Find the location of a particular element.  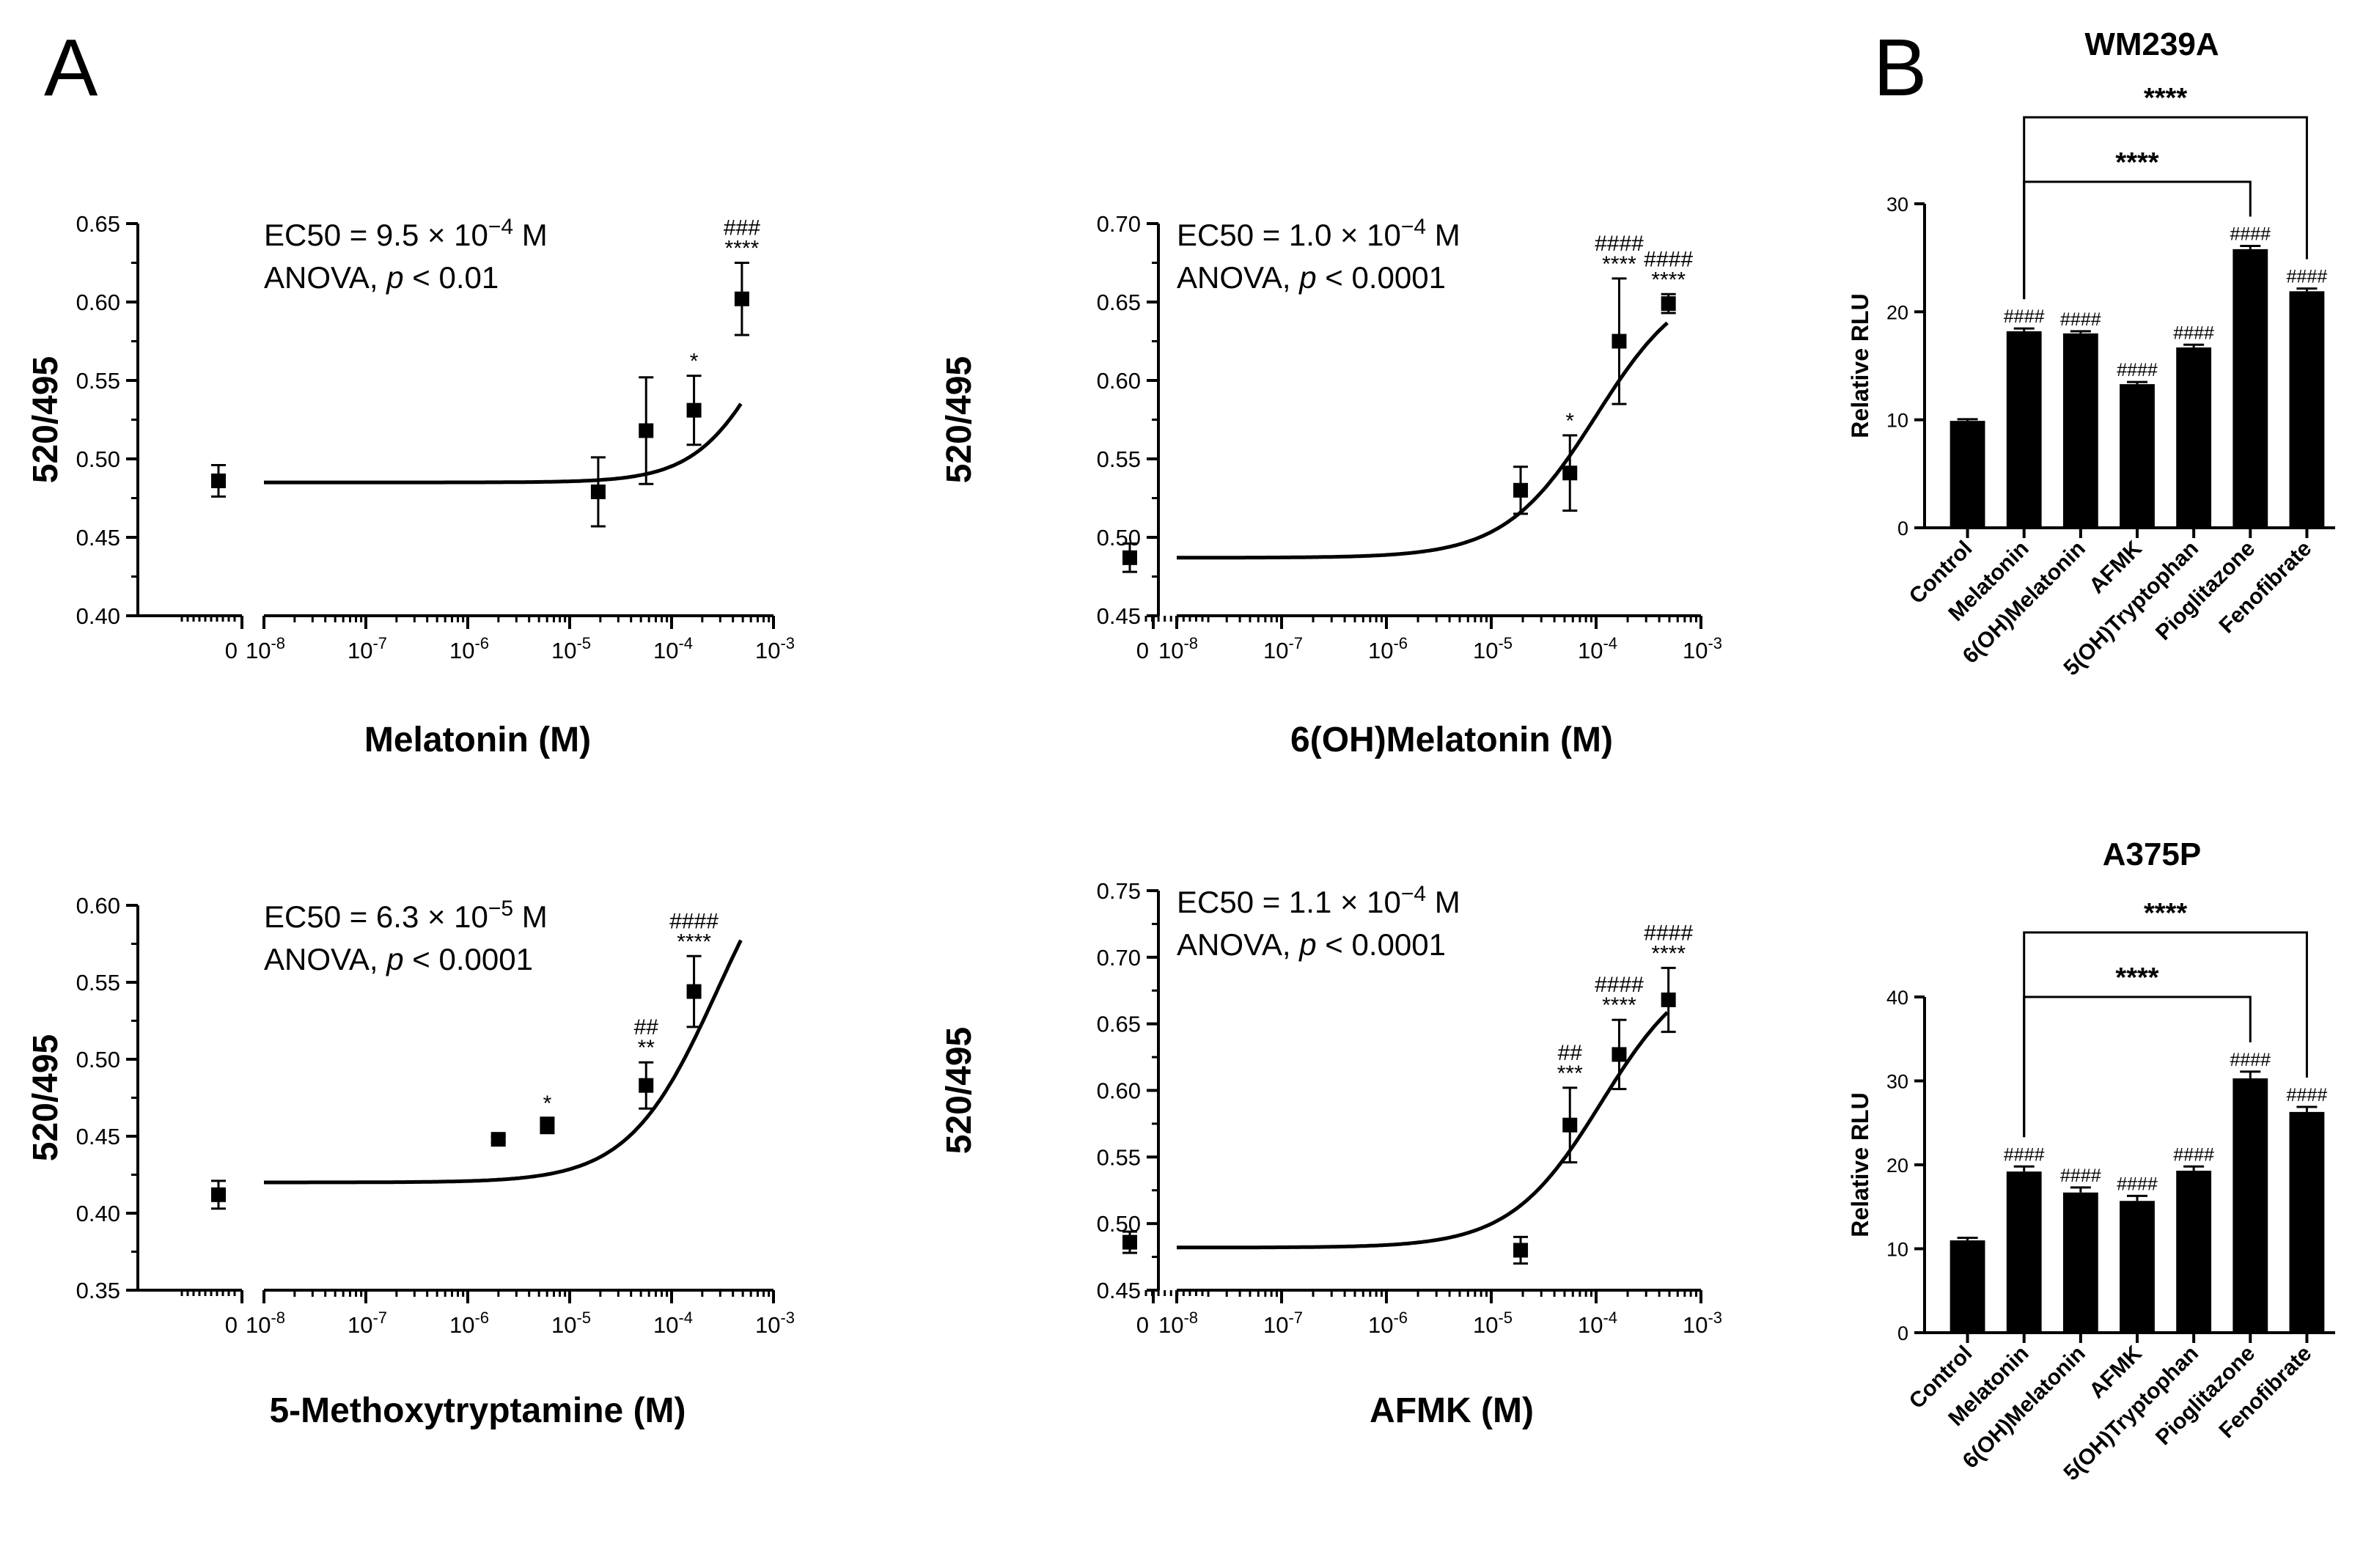

bar-chart-title: A375P is located at coordinates (2152, 854).